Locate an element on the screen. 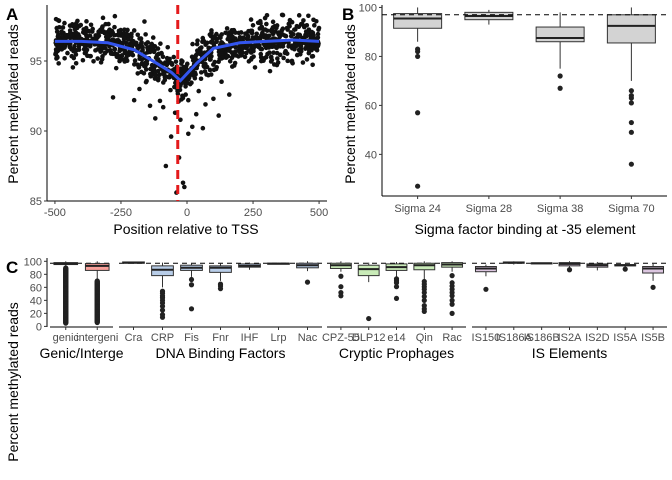 This screenshot has height=480, width=672. panel-a-xtick-label: 0 is located at coordinates (187, 213).